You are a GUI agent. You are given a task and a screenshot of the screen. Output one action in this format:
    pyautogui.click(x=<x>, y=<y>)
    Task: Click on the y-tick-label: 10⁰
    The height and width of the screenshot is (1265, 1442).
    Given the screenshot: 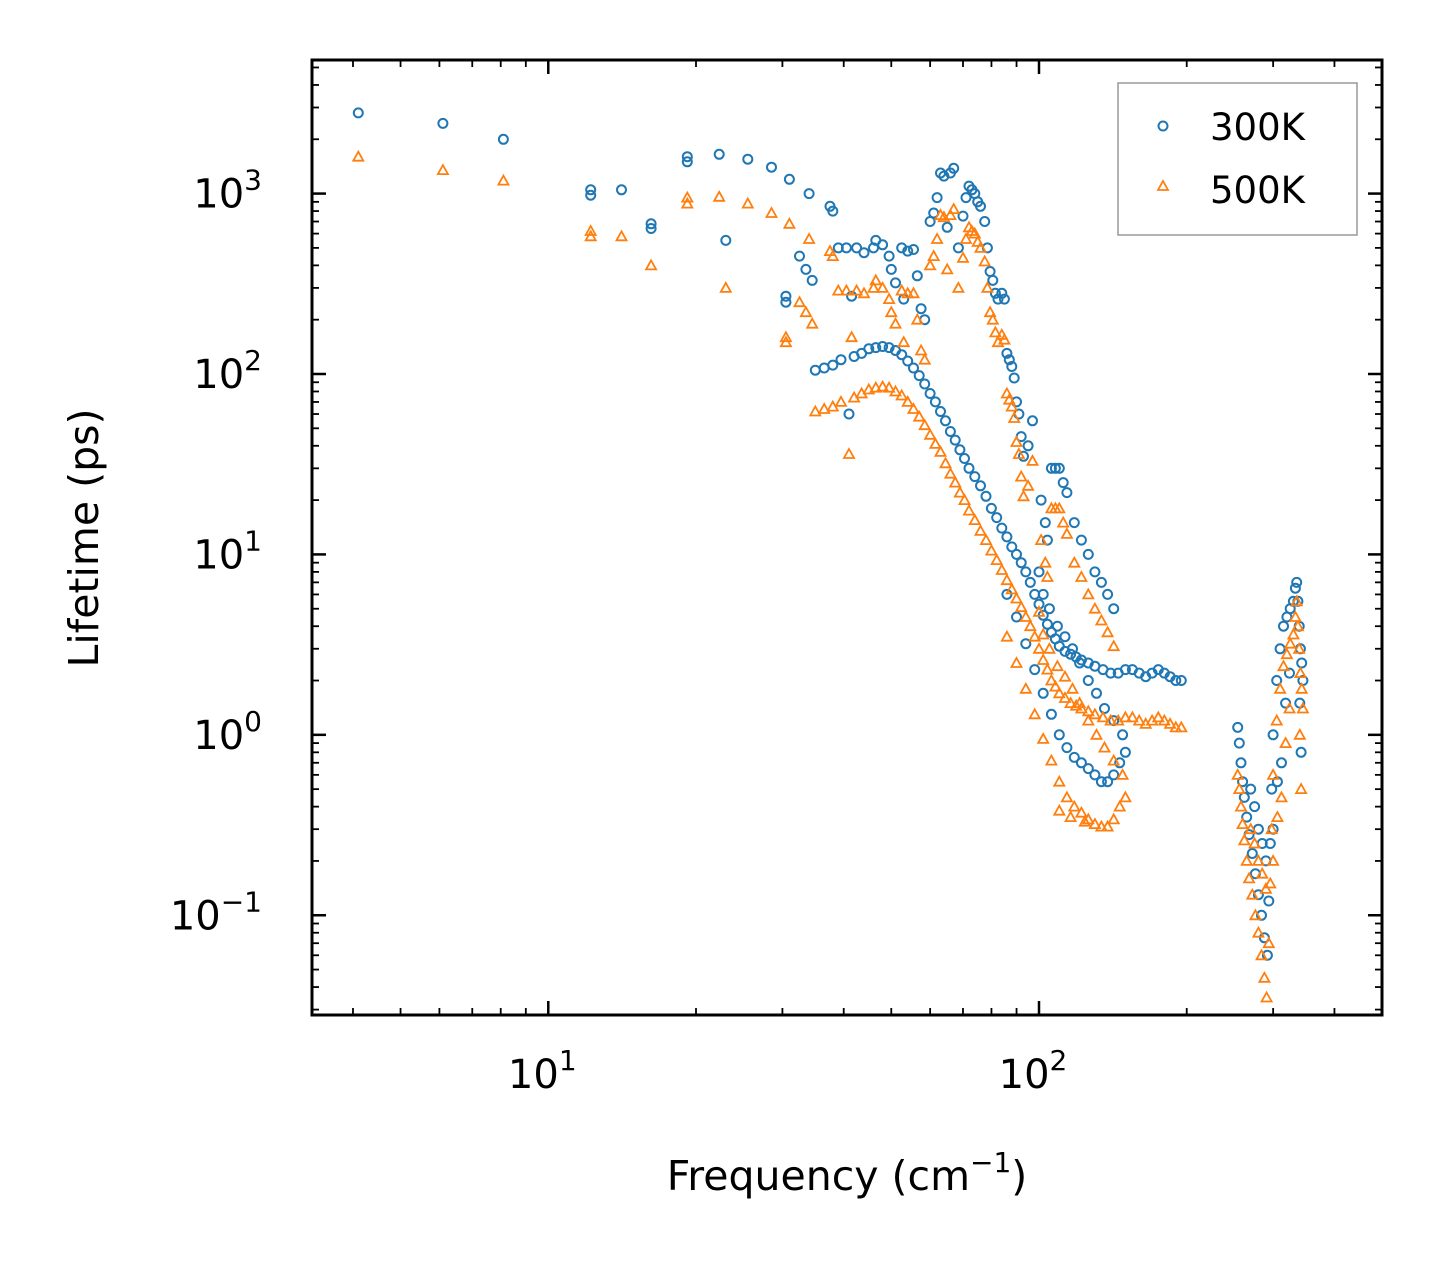 What is the action you would take?
    pyautogui.click(x=227, y=732)
    